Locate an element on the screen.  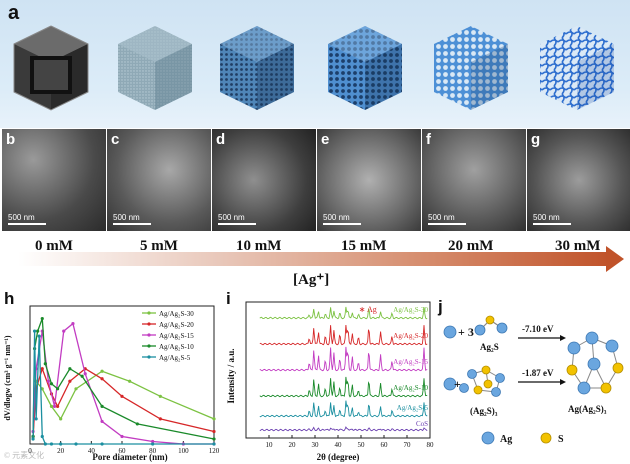
concentration-label-0: 0 mM is located at coordinates (54, 246).